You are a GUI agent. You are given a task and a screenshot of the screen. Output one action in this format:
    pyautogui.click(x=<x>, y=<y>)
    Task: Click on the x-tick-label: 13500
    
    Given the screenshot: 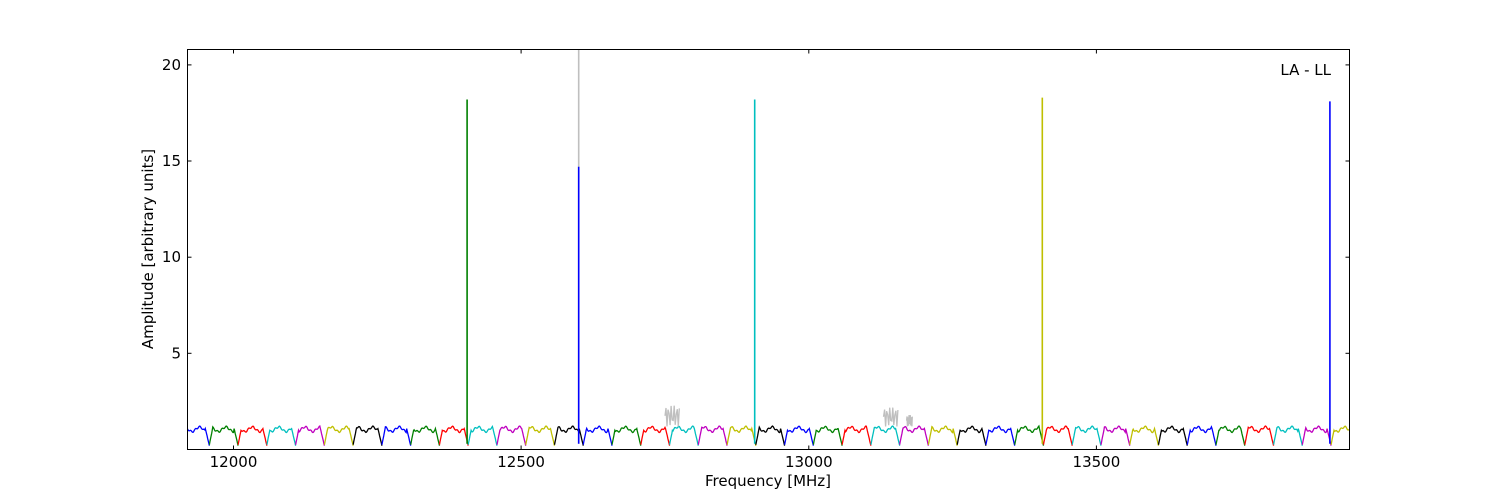 What is the action you would take?
    pyautogui.click(x=1097, y=462)
    